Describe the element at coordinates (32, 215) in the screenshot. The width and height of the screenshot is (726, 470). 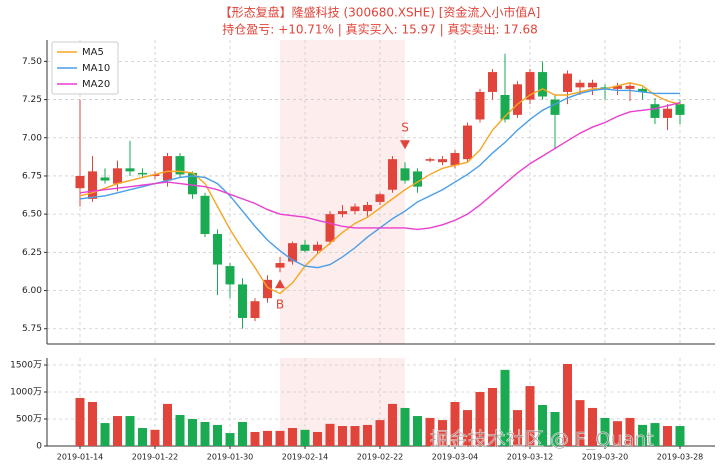
I see `y-tick-label: 6.50` at that location.